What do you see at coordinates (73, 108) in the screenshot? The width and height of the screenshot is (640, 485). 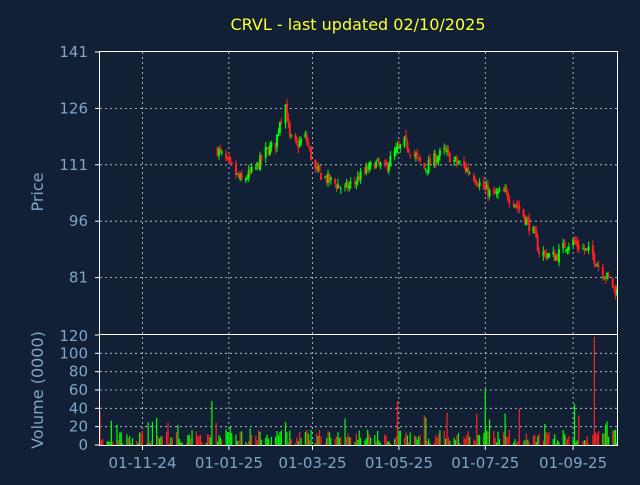 I see `price-tick-label: 126` at bounding box center [73, 108].